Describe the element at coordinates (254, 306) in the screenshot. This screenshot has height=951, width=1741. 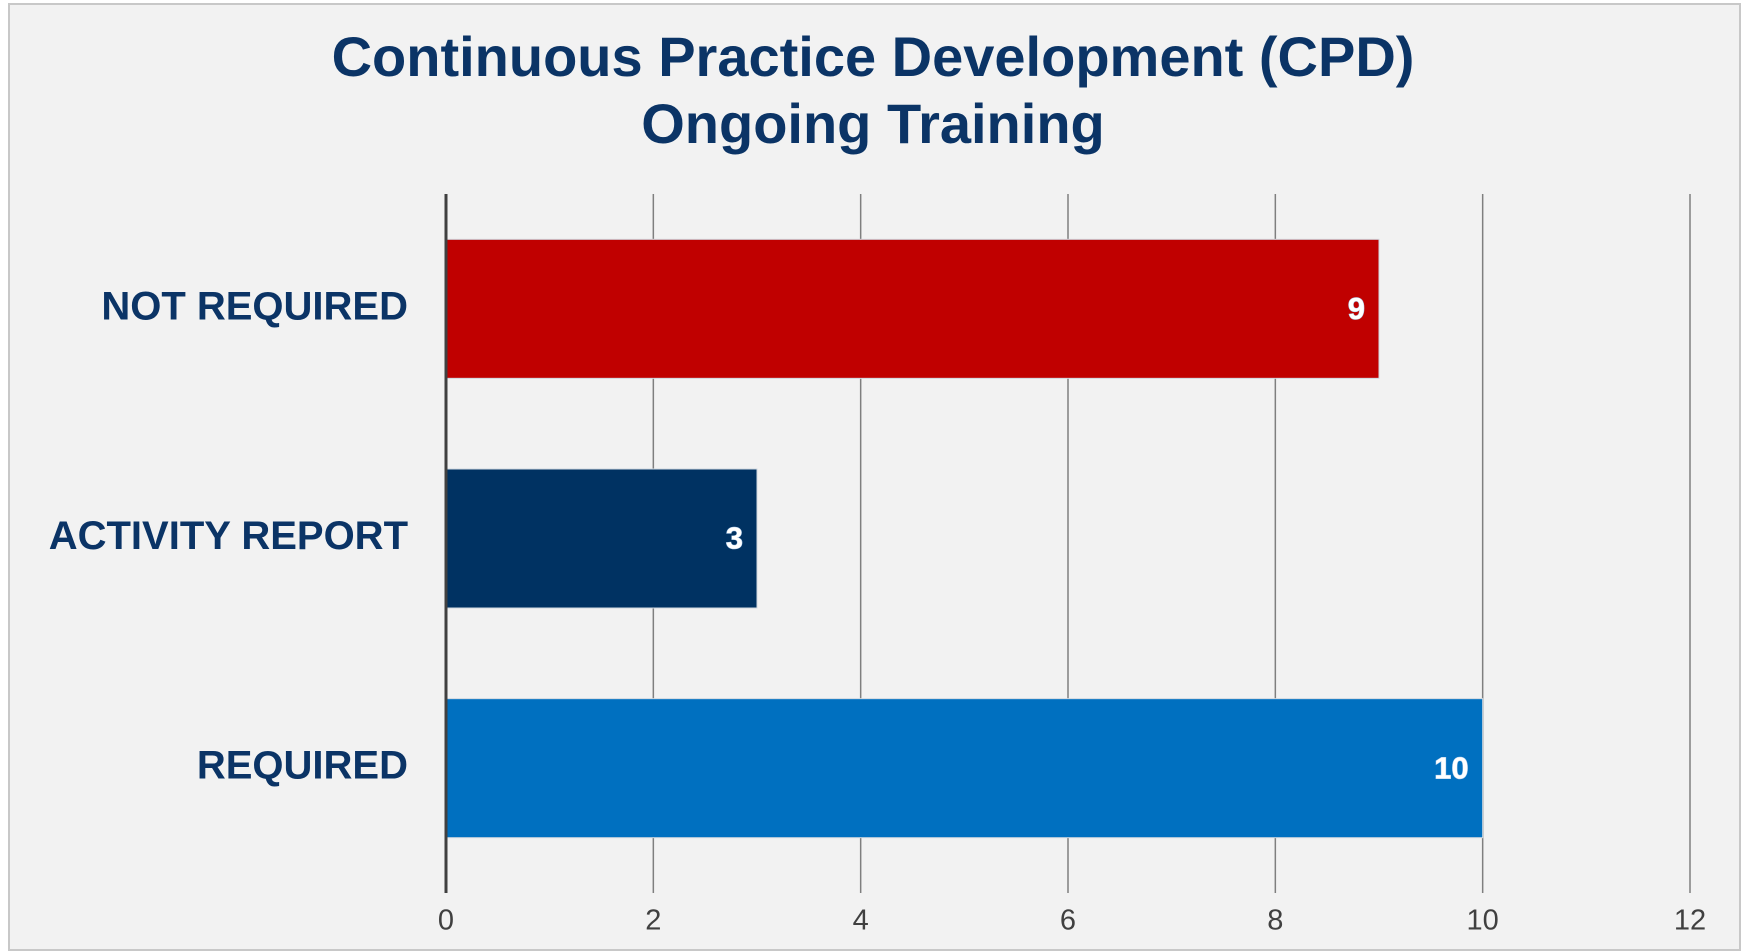
I see `y-tick-label: NOT REQUIRED` at that location.